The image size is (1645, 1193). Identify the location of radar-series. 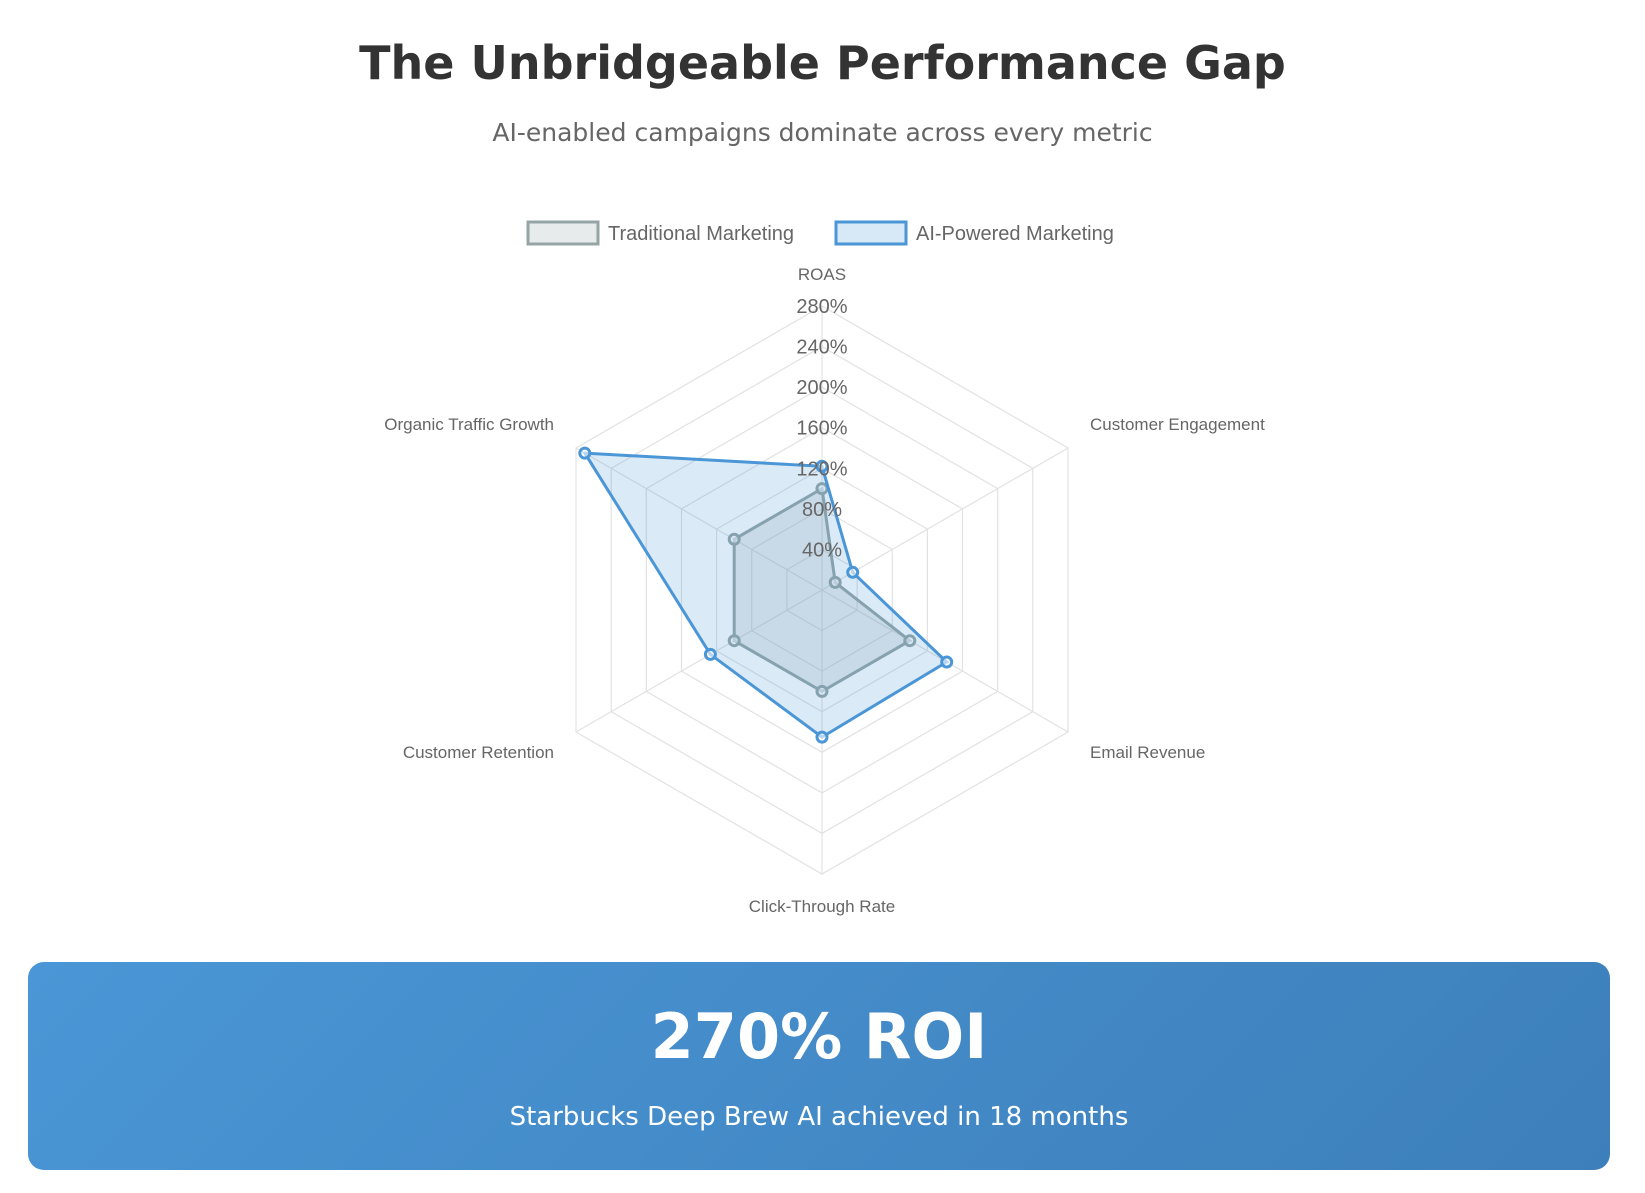
(766, 595).